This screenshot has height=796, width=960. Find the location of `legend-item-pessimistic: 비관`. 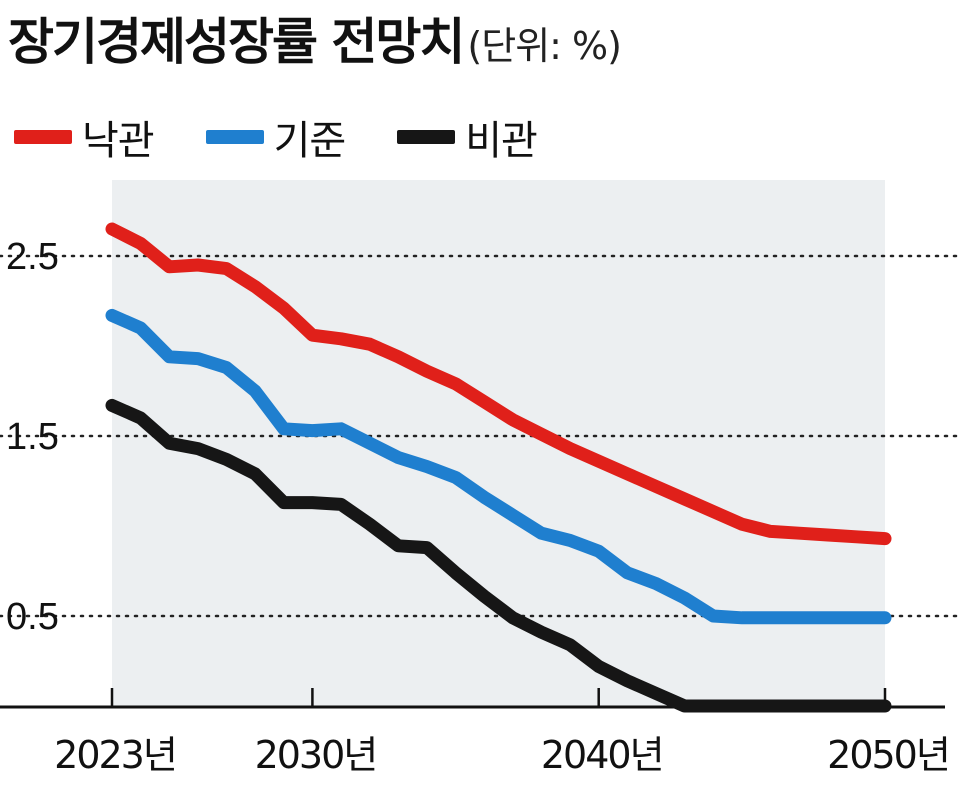

legend-item-pessimistic: 비관 is located at coordinates (467, 137).